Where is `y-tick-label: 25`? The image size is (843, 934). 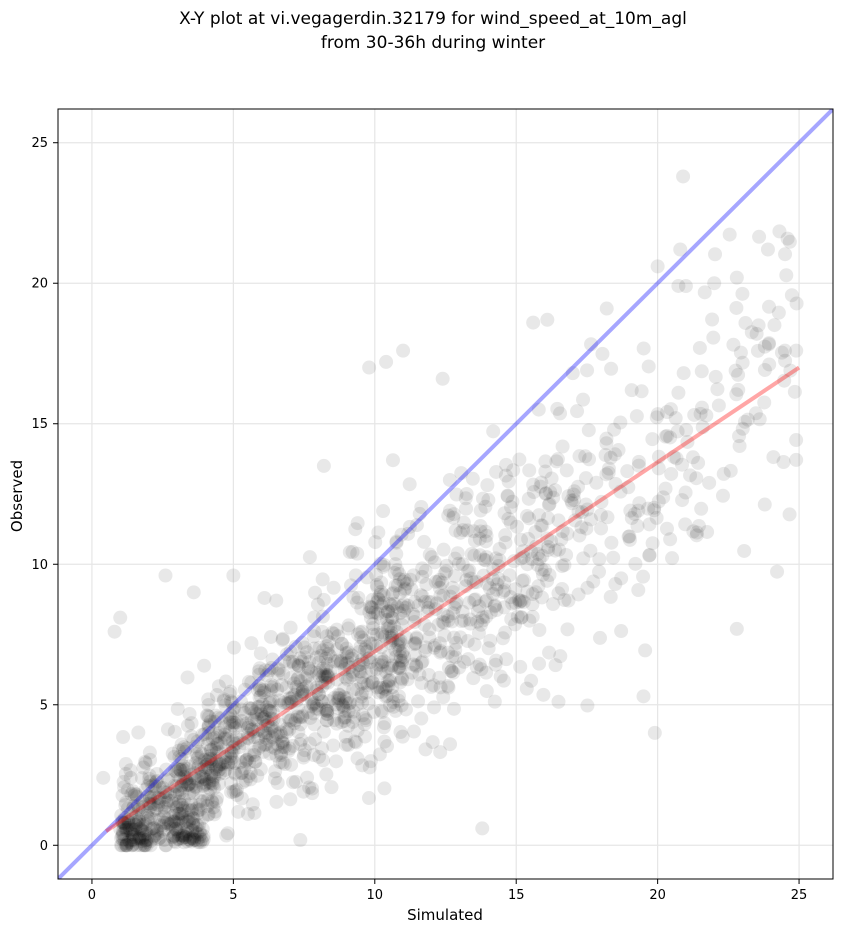
y-tick-label: 25 is located at coordinates (39, 143).